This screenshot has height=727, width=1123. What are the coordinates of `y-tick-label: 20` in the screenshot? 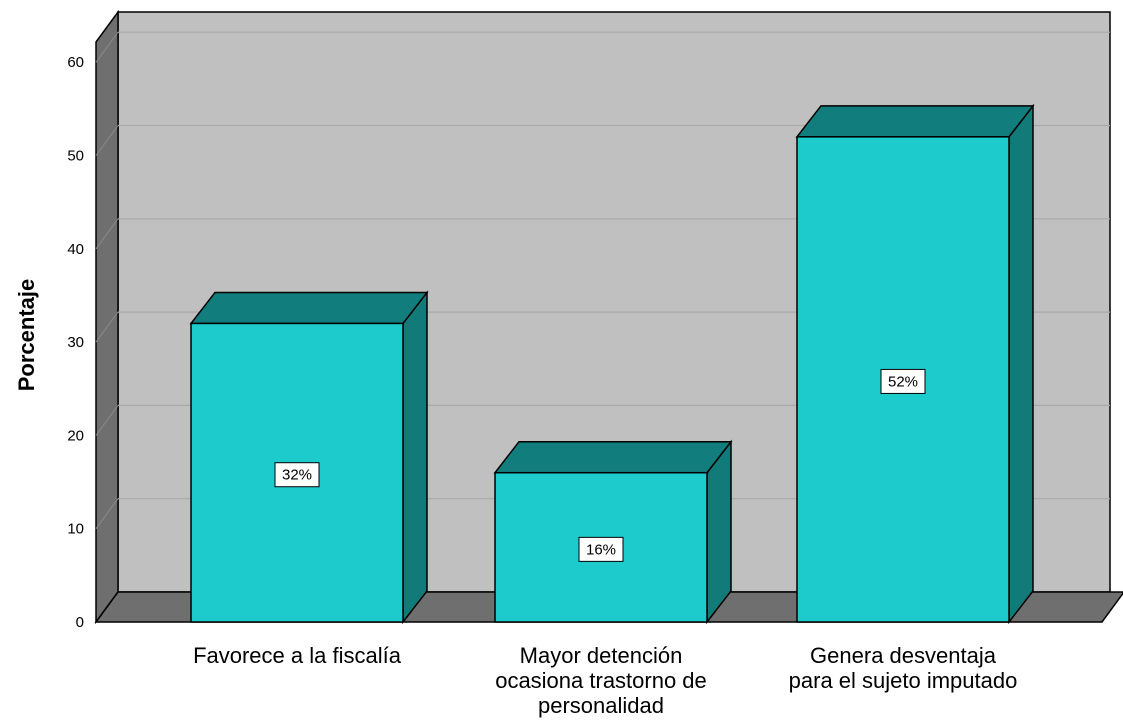 It's located at (75, 435).